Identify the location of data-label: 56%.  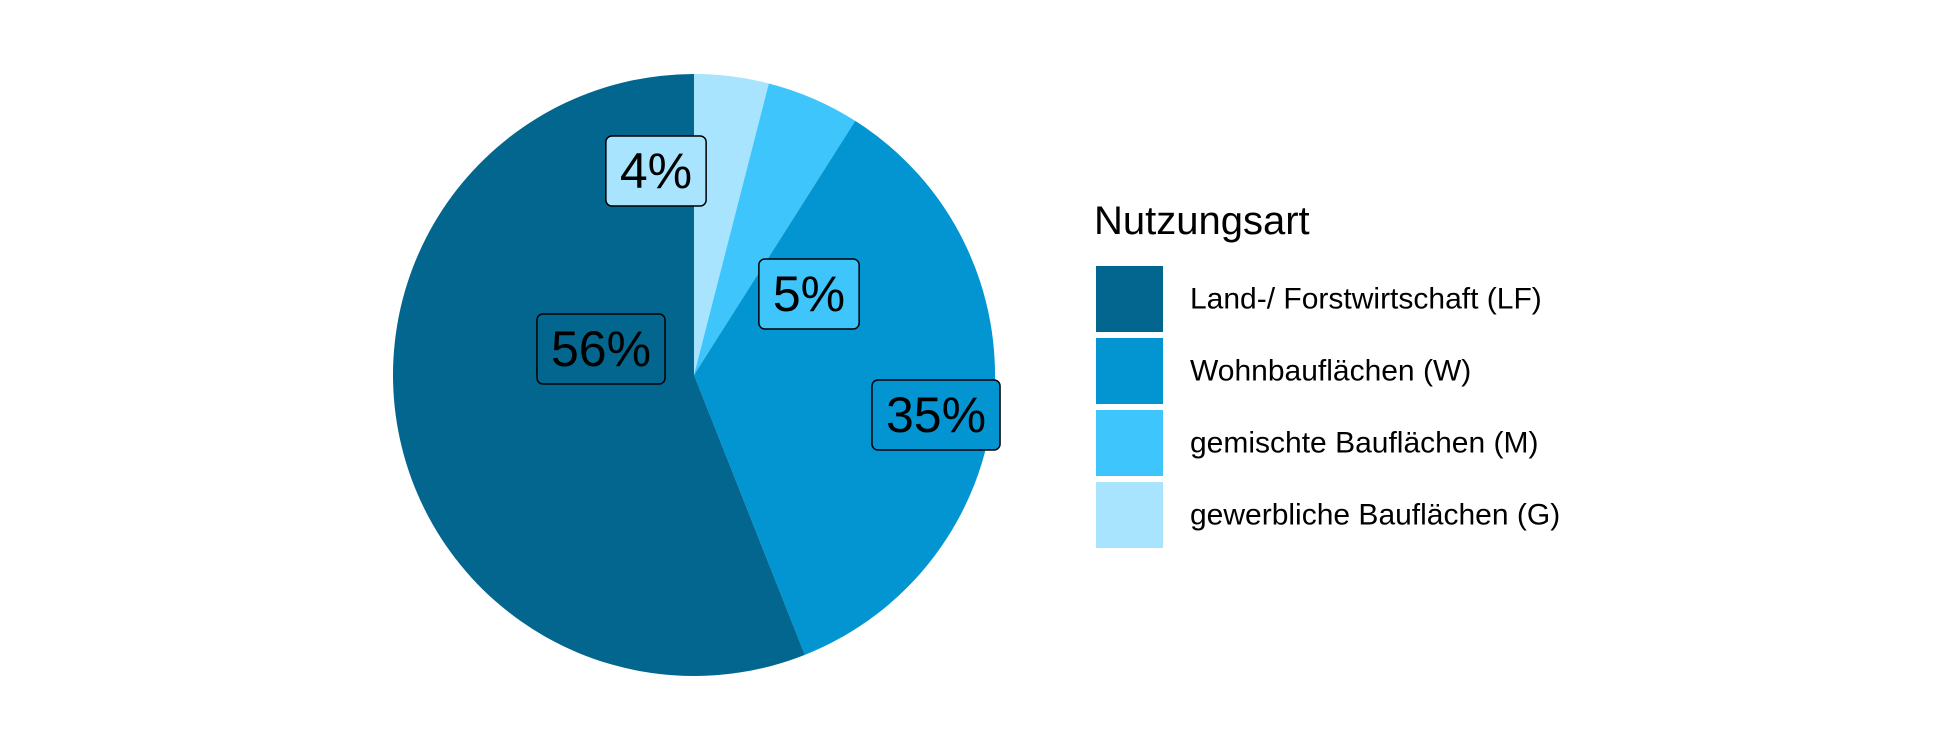
(601, 349).